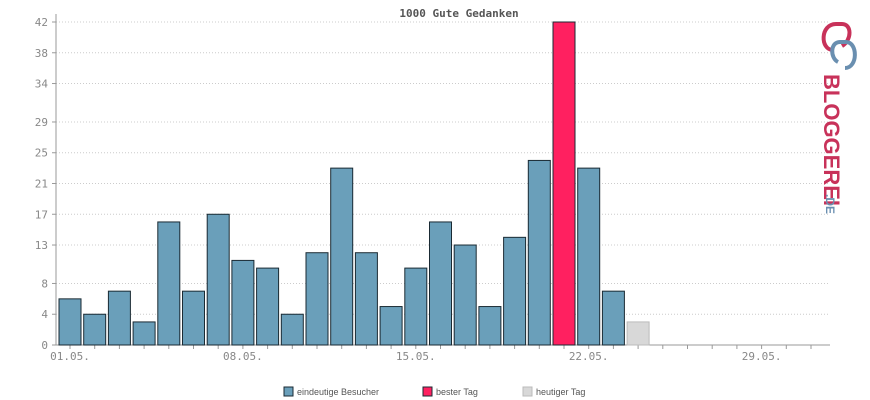 This screenshot has width=870, height=400. I want to click on x-tick-label: 15.05., so click(416, 356).